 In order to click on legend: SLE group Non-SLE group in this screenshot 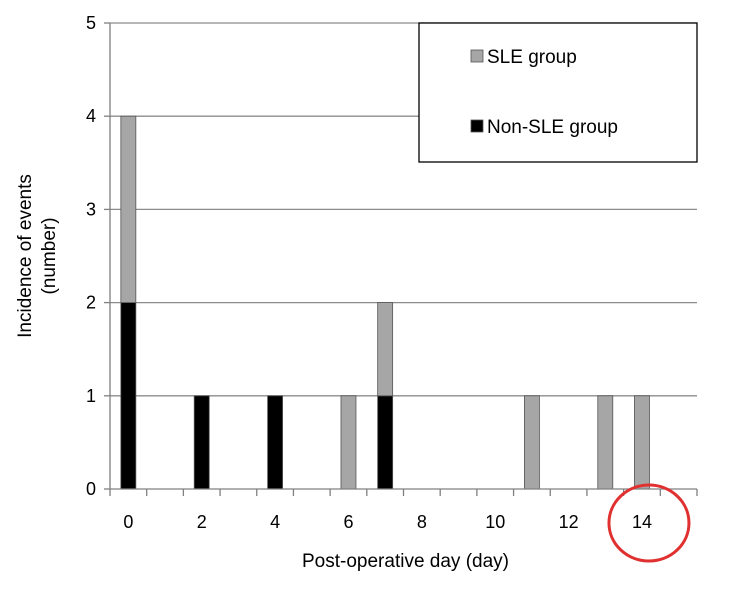, I will do `click(558, 92)`.